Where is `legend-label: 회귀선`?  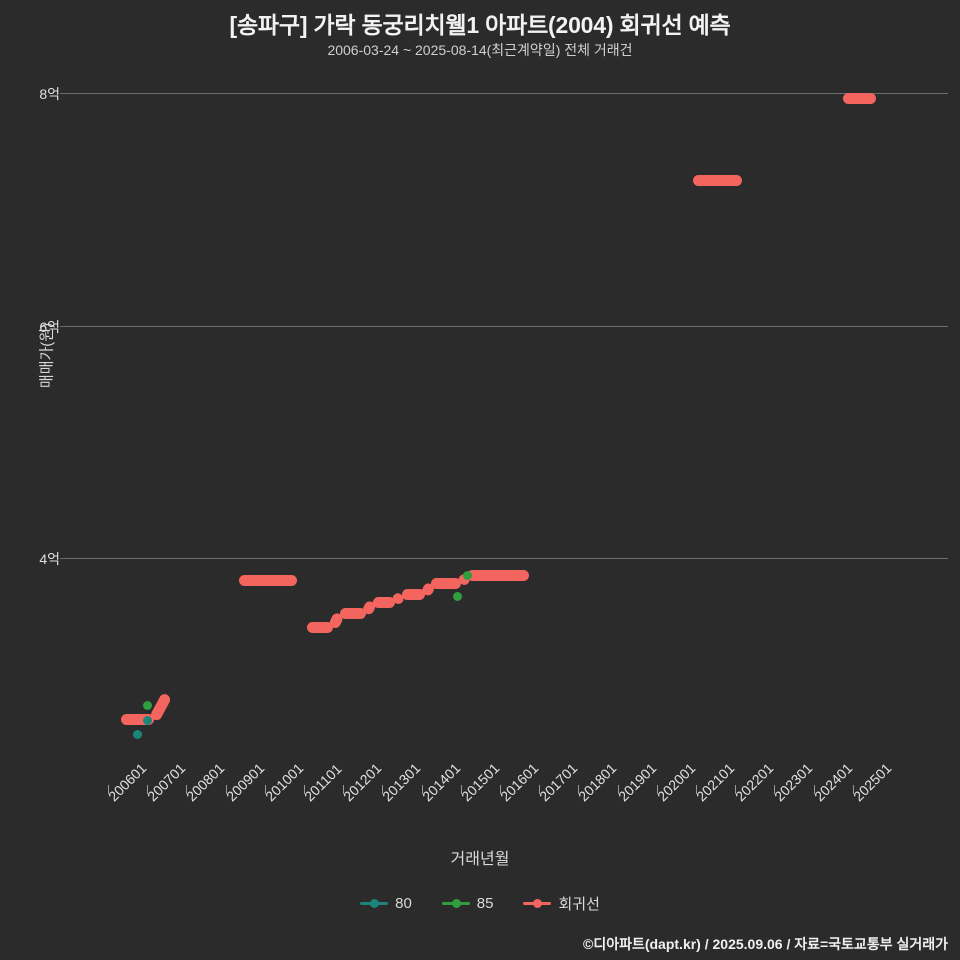 legend-label: 회귀선 is located at coordinates (579, 904).